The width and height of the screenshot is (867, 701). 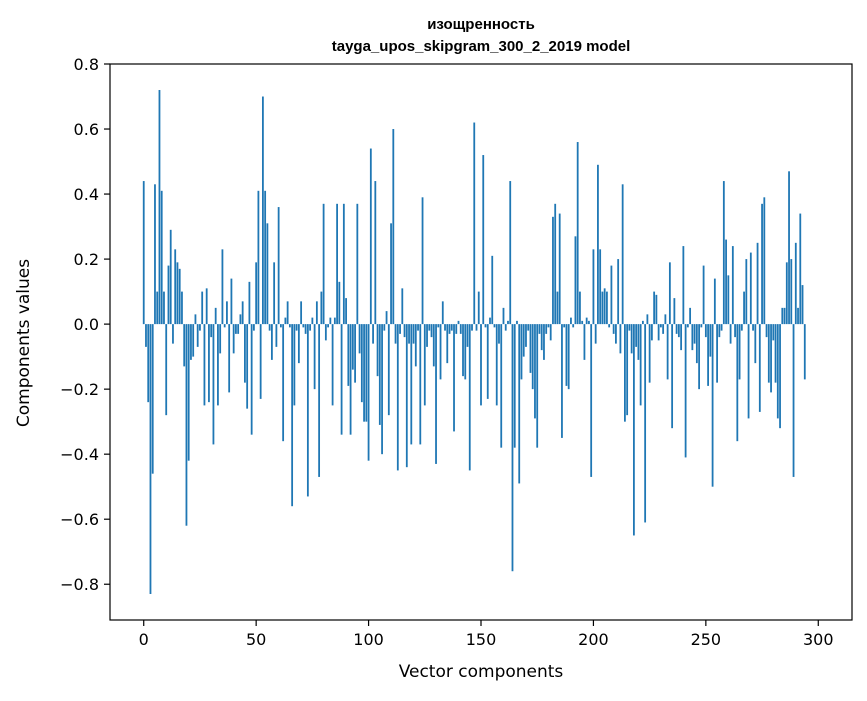 I want to click on y-tick-label: 0.2, so click(x=86, y=259).